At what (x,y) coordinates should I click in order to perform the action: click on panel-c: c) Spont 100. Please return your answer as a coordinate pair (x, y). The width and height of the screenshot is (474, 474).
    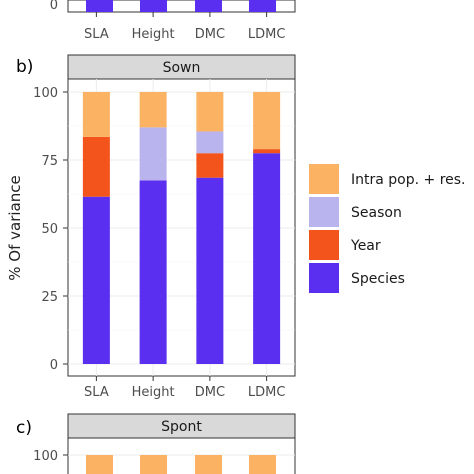
    Looking at the image, I should click on (156, 443).